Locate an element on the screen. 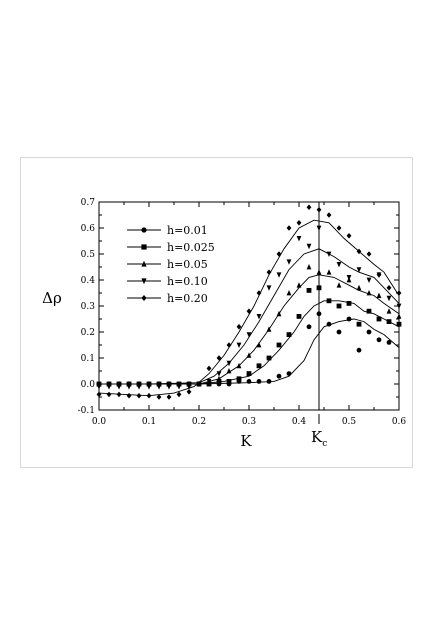 Image resolution: width=436 pixels, height=627 pixels. legend-label: h=0.05 is located at coordinates (187, 264).